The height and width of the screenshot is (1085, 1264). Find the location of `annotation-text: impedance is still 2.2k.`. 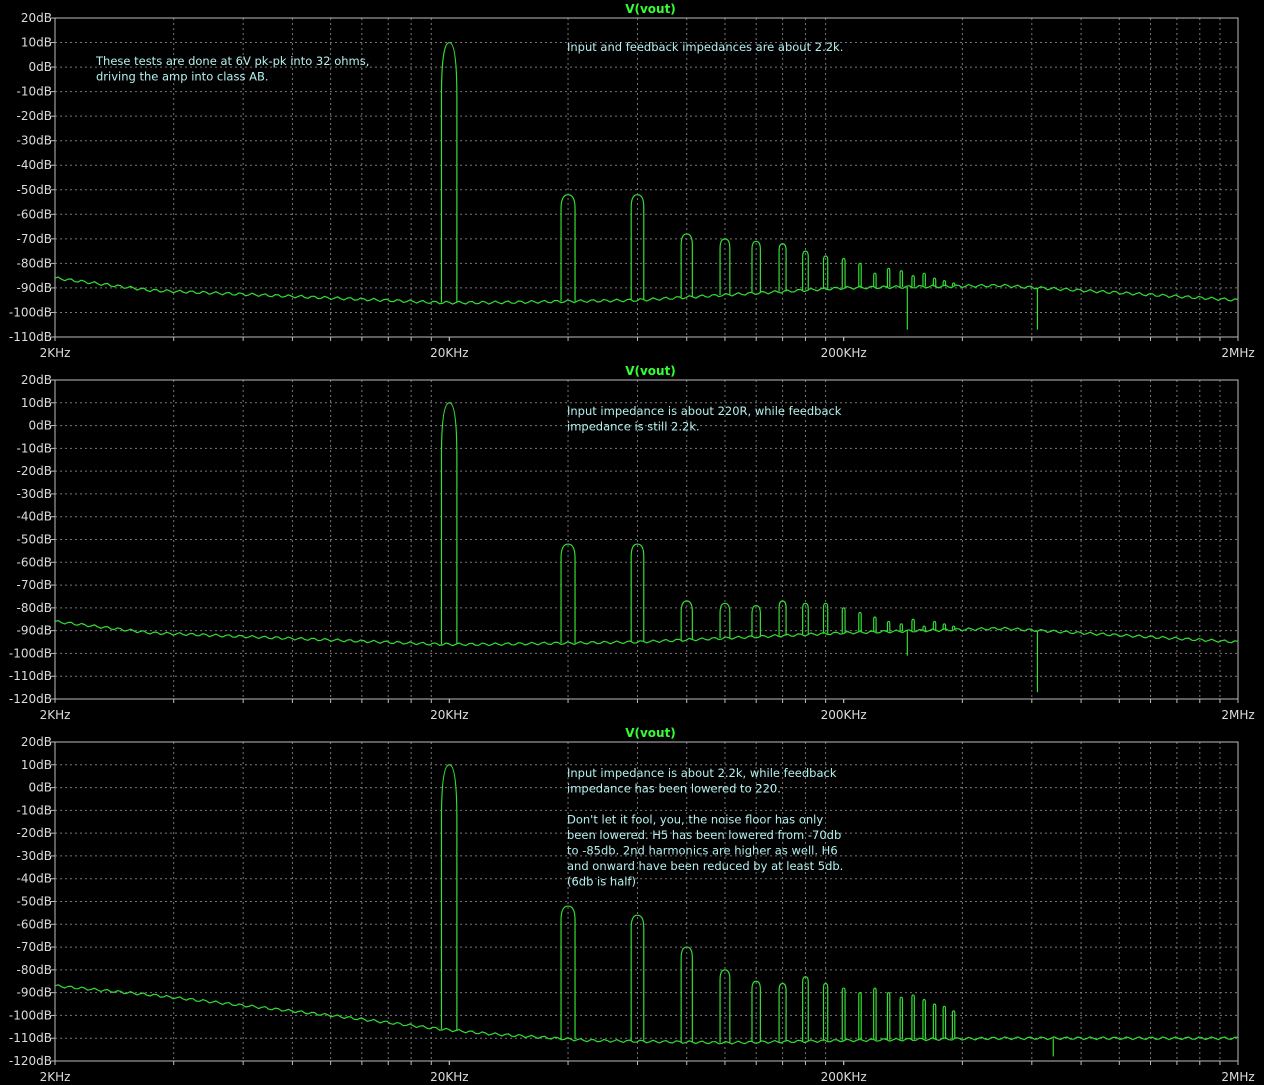

annotation-text: impedance is still 2.2k. is located at coordinates (633, 427).